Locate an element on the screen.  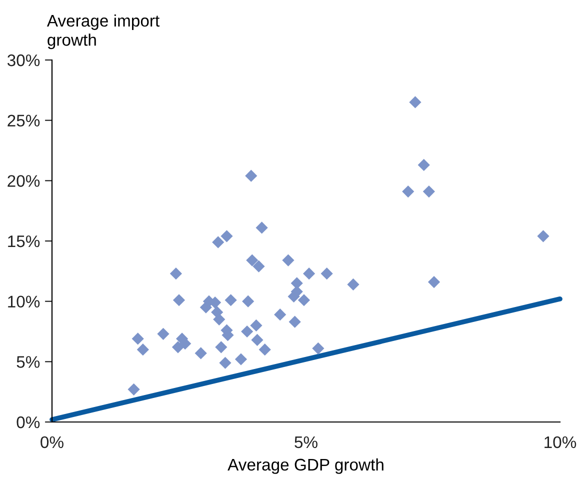
x-tick-label: 5% is located at coordinates (306, 442).